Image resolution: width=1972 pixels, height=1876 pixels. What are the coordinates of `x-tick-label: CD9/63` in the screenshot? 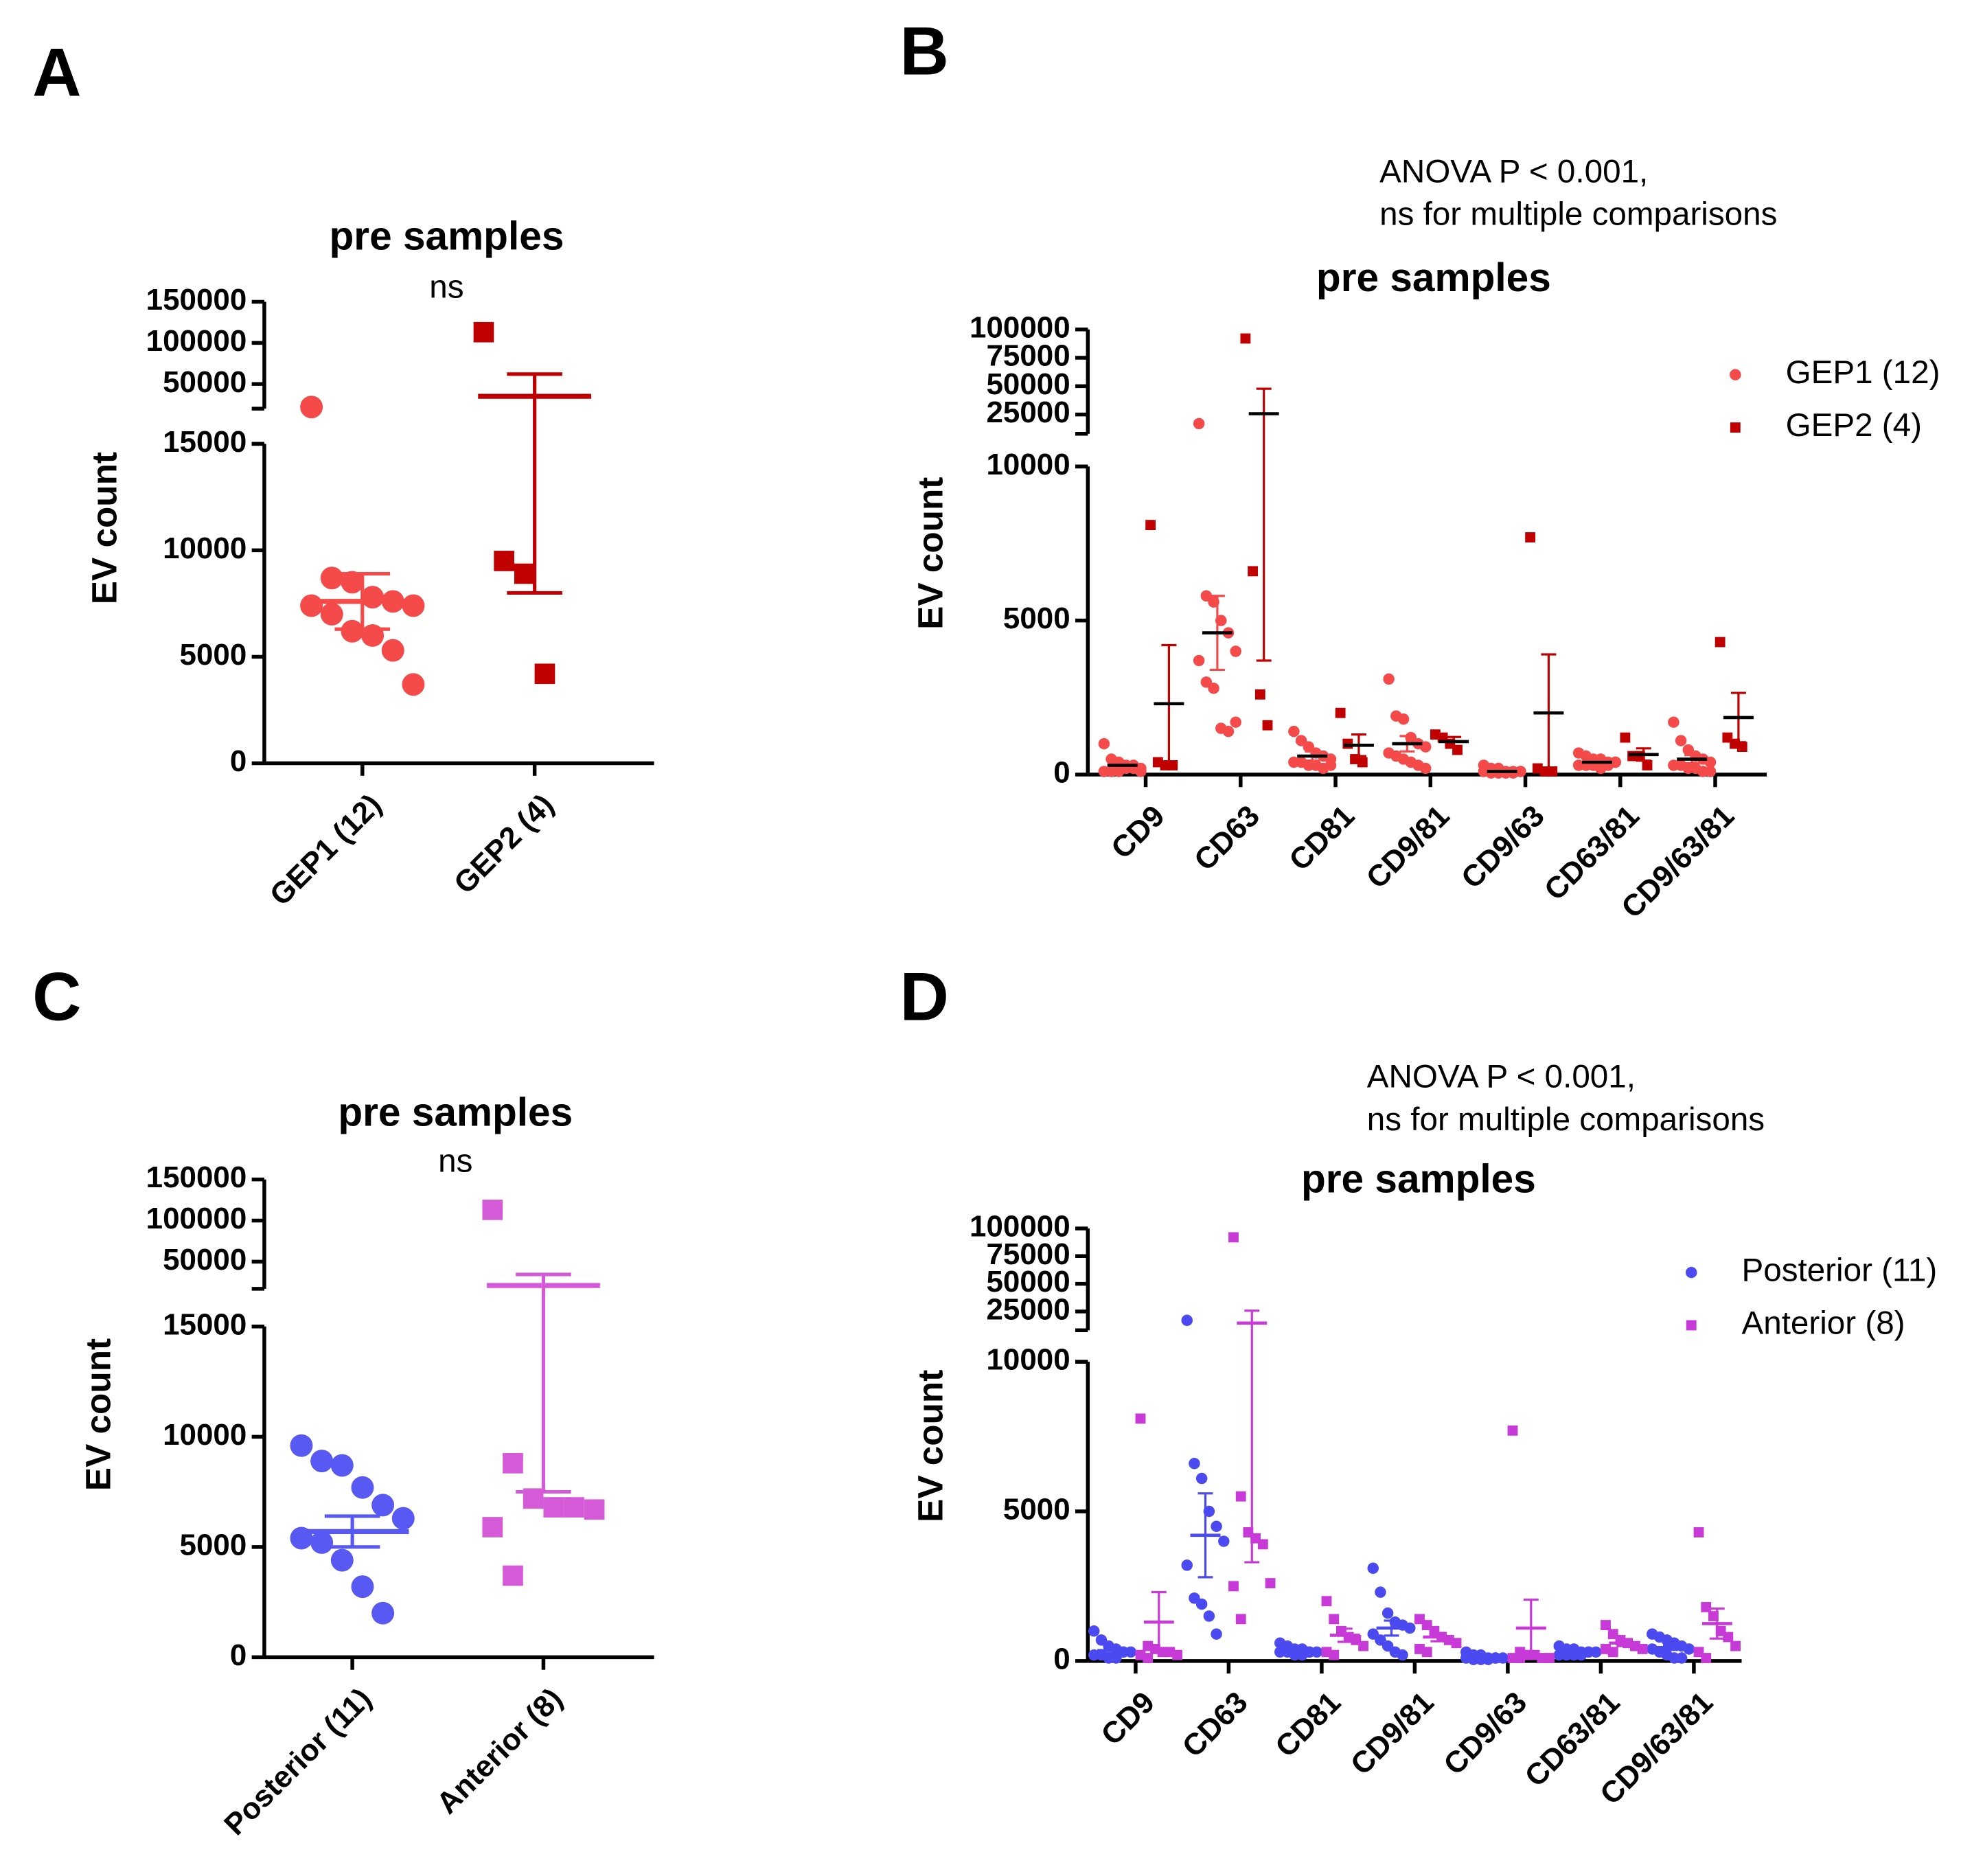 It's located at (1503, 847).